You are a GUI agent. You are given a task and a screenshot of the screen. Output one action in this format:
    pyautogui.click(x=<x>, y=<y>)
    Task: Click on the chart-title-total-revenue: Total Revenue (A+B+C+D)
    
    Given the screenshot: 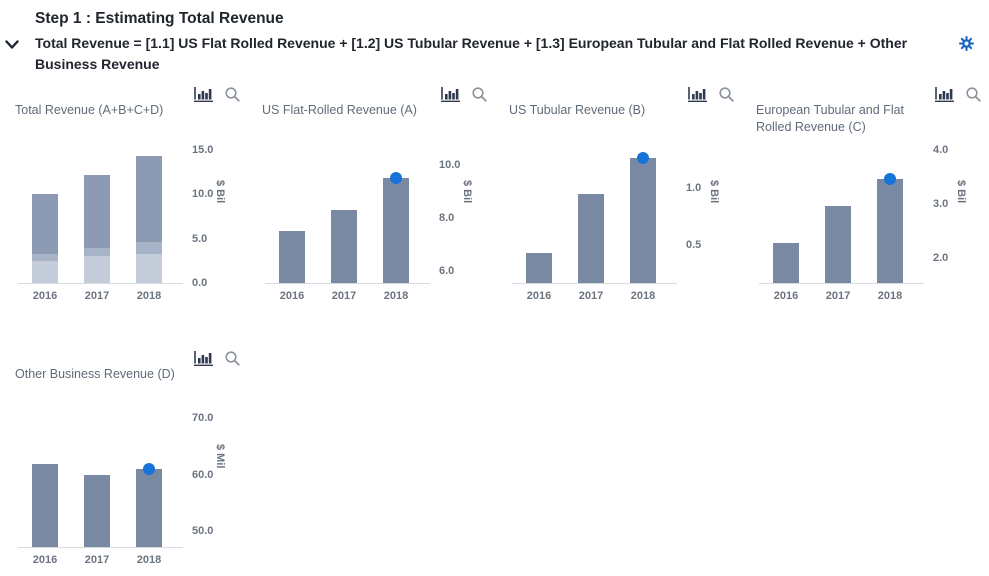 What is the action you would take?
    pyautogui.click(x=89, y=110)
    